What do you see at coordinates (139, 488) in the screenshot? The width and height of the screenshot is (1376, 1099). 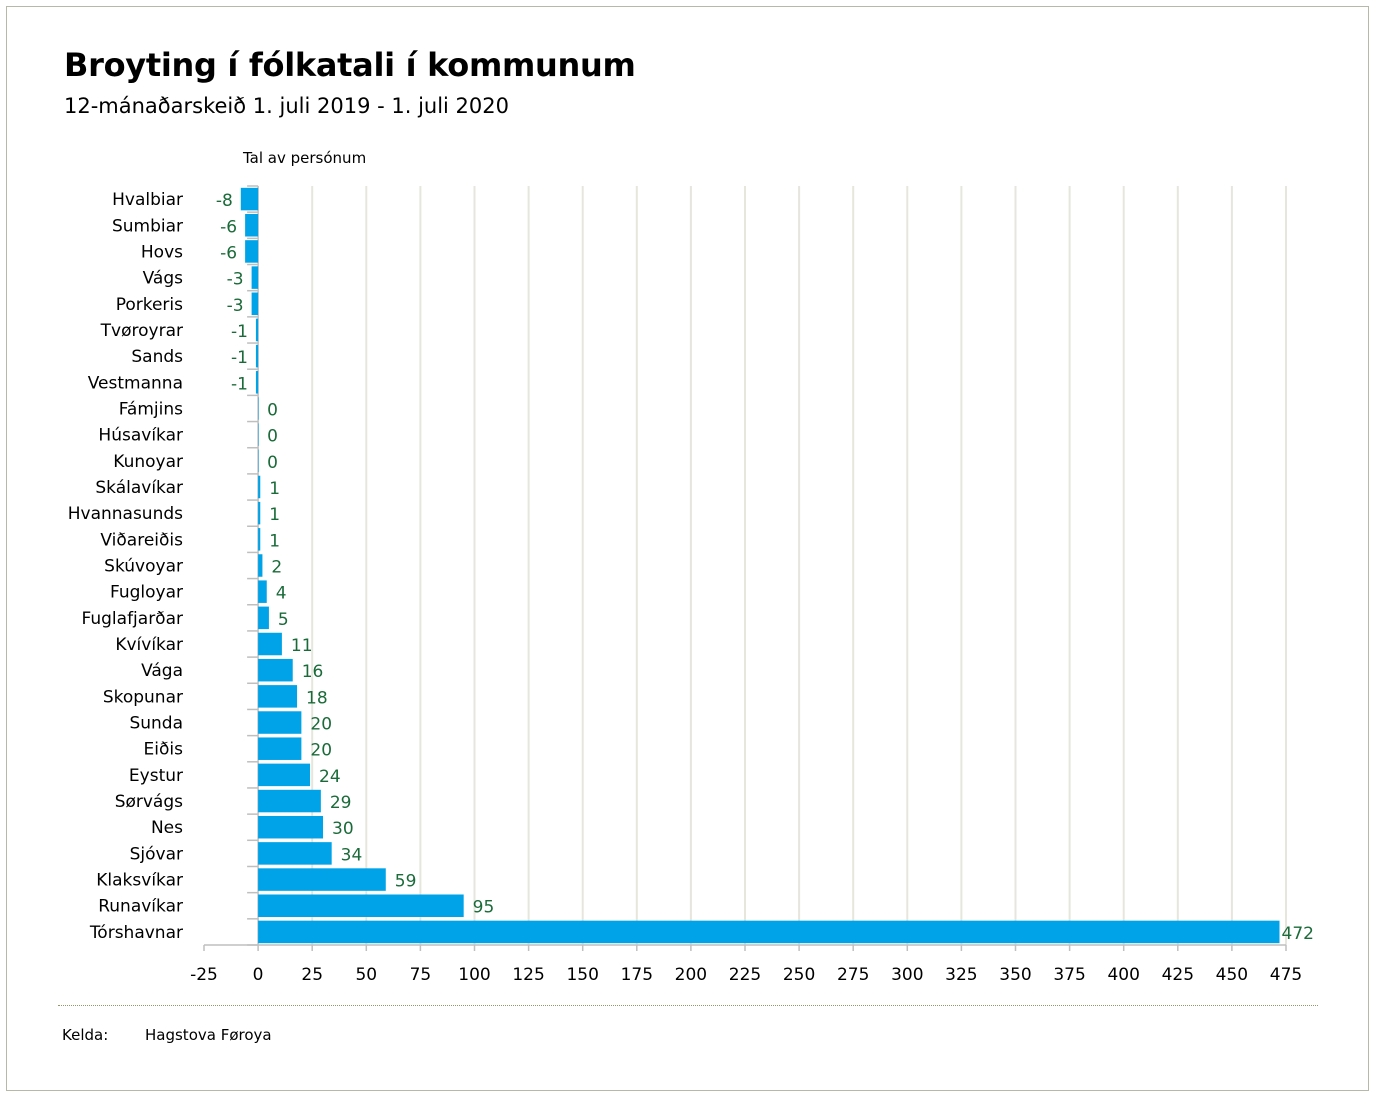 I see `category-label: Skálavíkar` at bounding box center [139, 488].